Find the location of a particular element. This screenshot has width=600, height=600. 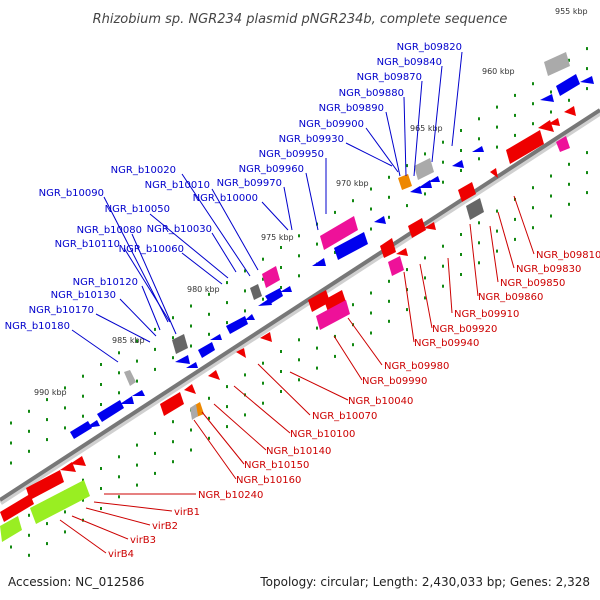

kbp-label: 990 kbp is located at coordinates (50, 392).